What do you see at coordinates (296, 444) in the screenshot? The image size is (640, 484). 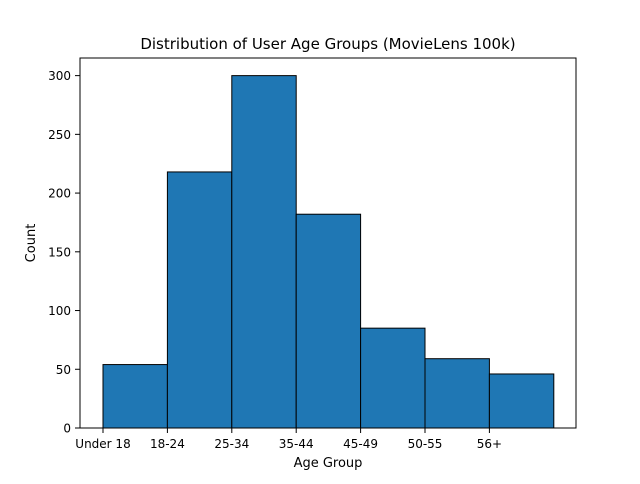 I see `x-tick-label: 35-44` at bounding box center [296, 444].